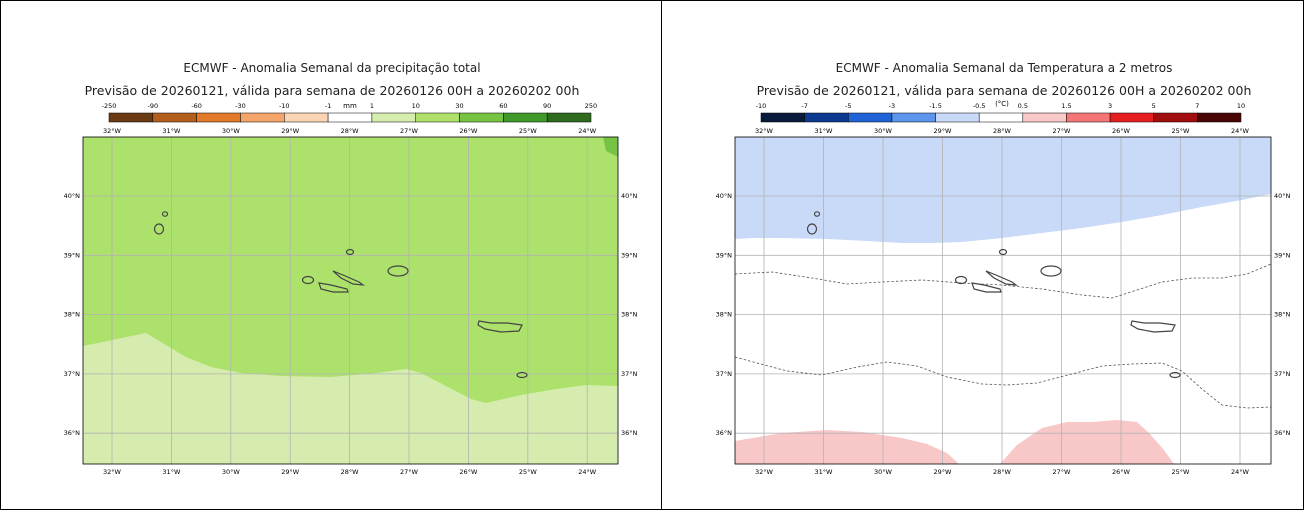 The image size is (1304, 513). I want to click on precipitation-colorbar: -250 -90 -60 -30 -10 -1 1 10 30 60 90 250, so click(349, 112).